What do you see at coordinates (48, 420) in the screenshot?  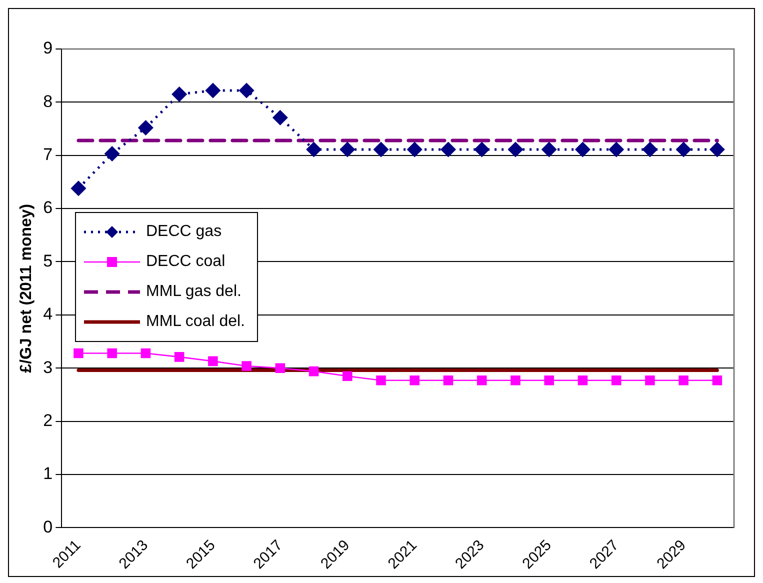 I see `y-tick-label: 2` at bounding box center [48, 420].